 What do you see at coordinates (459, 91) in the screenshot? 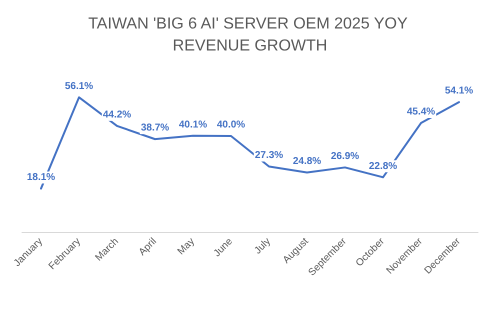
I see `data-label: 54.1%` at bounding box center [459, 91].